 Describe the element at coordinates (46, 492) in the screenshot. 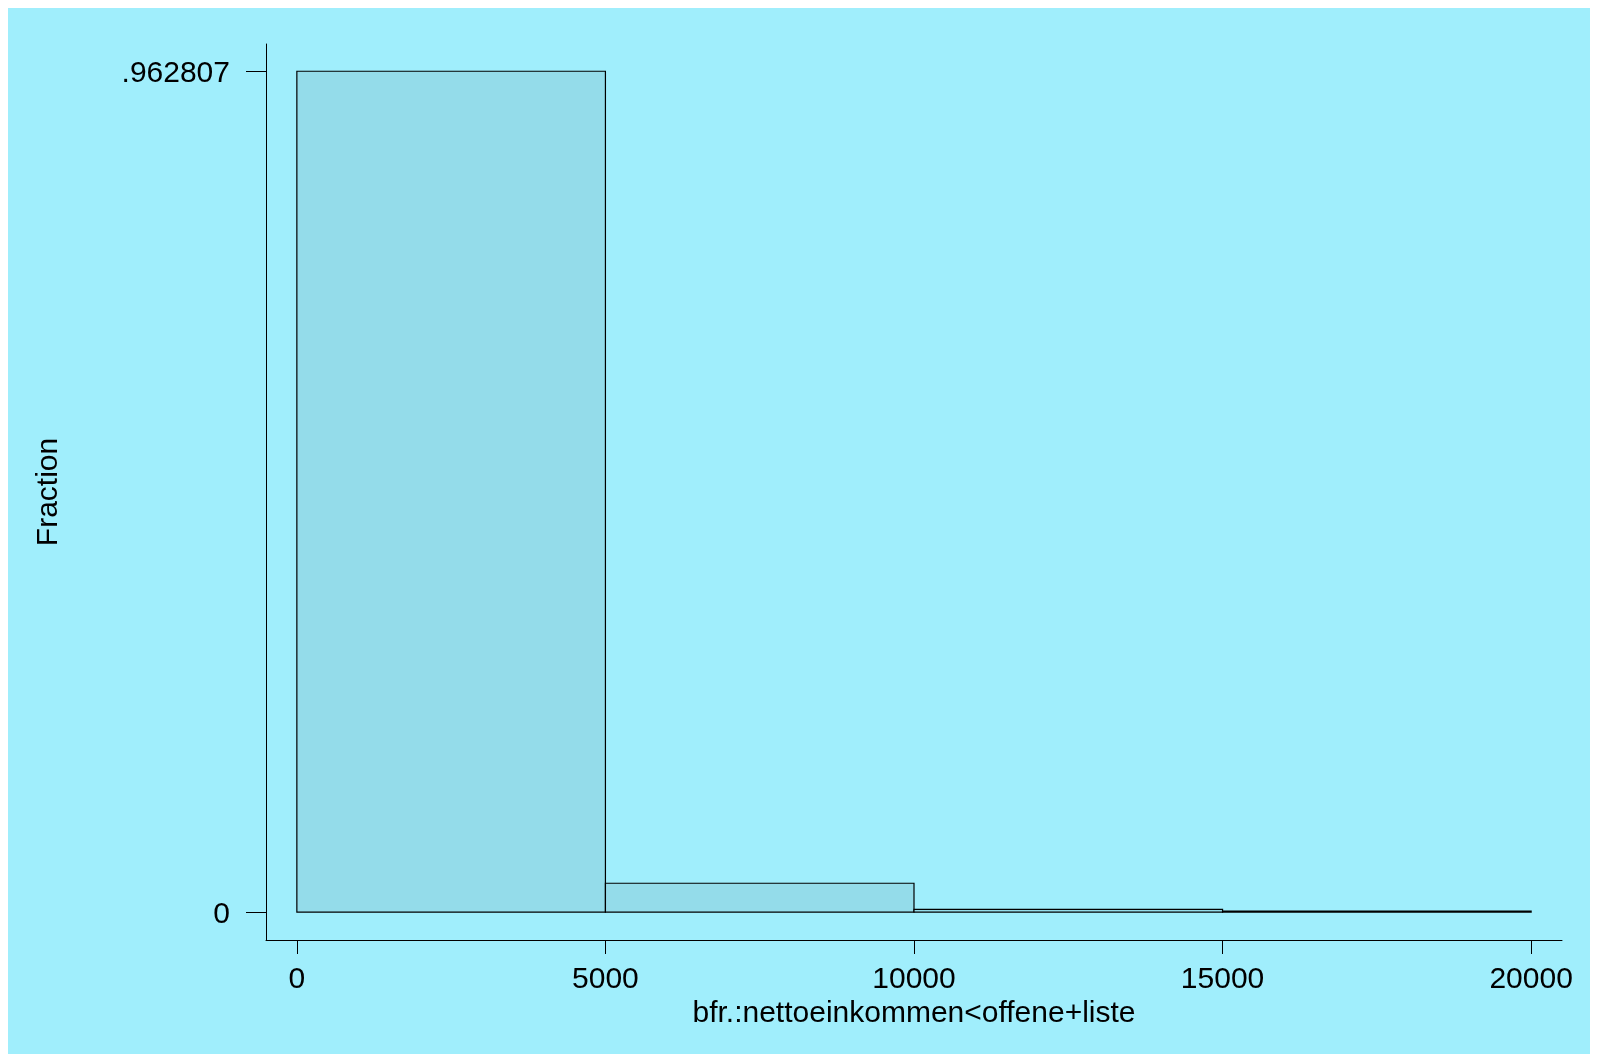

I see `y-axis-title: Fraction` at that location.